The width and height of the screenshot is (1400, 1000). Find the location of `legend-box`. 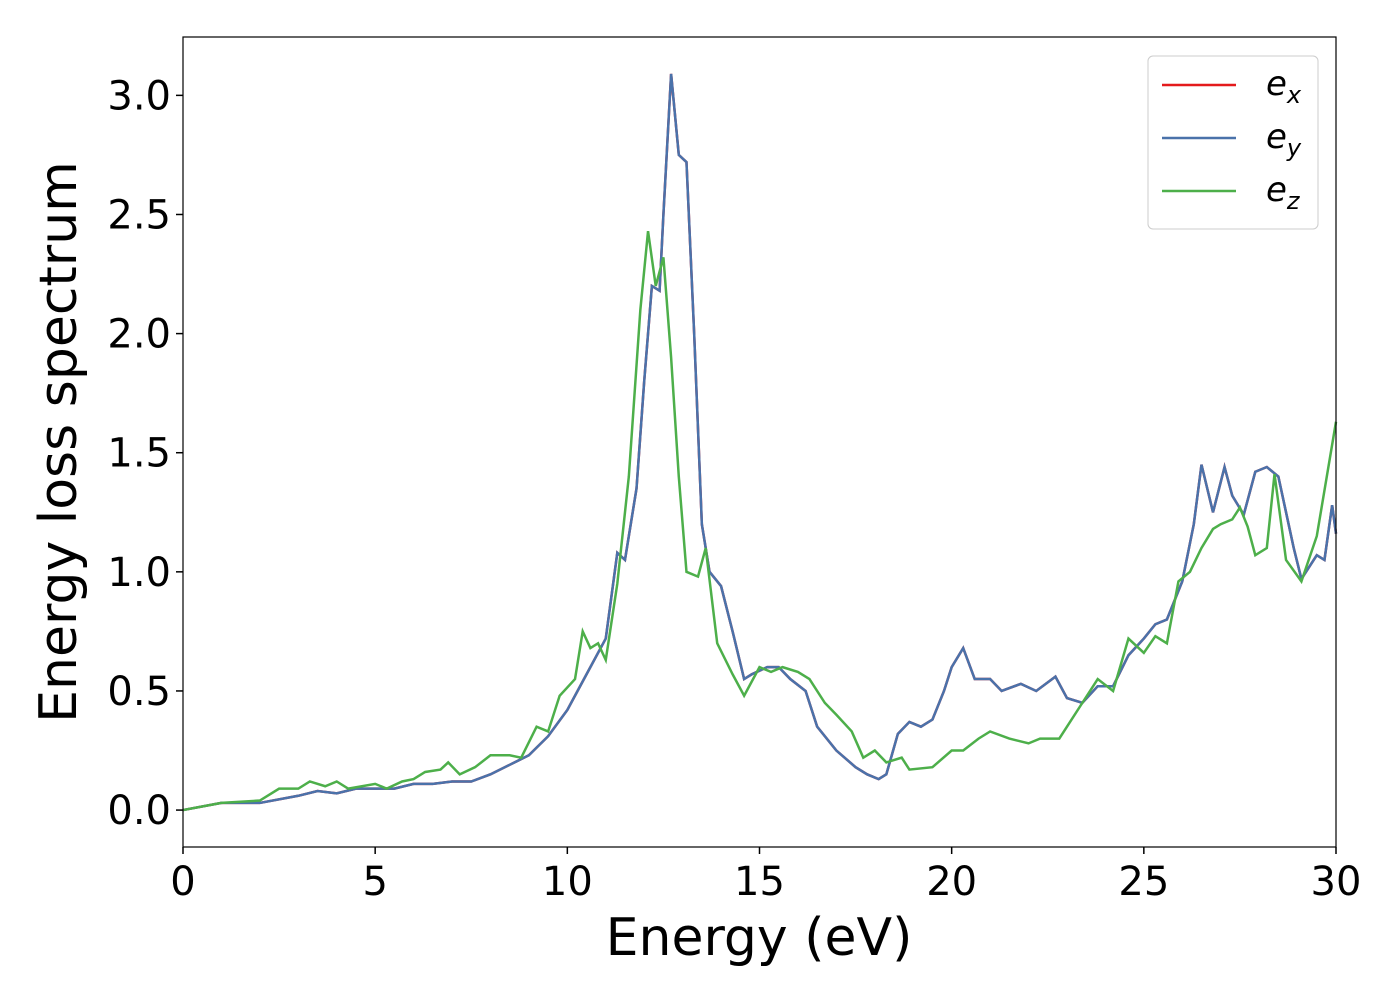

legend-box is located at coordinates (1233, 142).